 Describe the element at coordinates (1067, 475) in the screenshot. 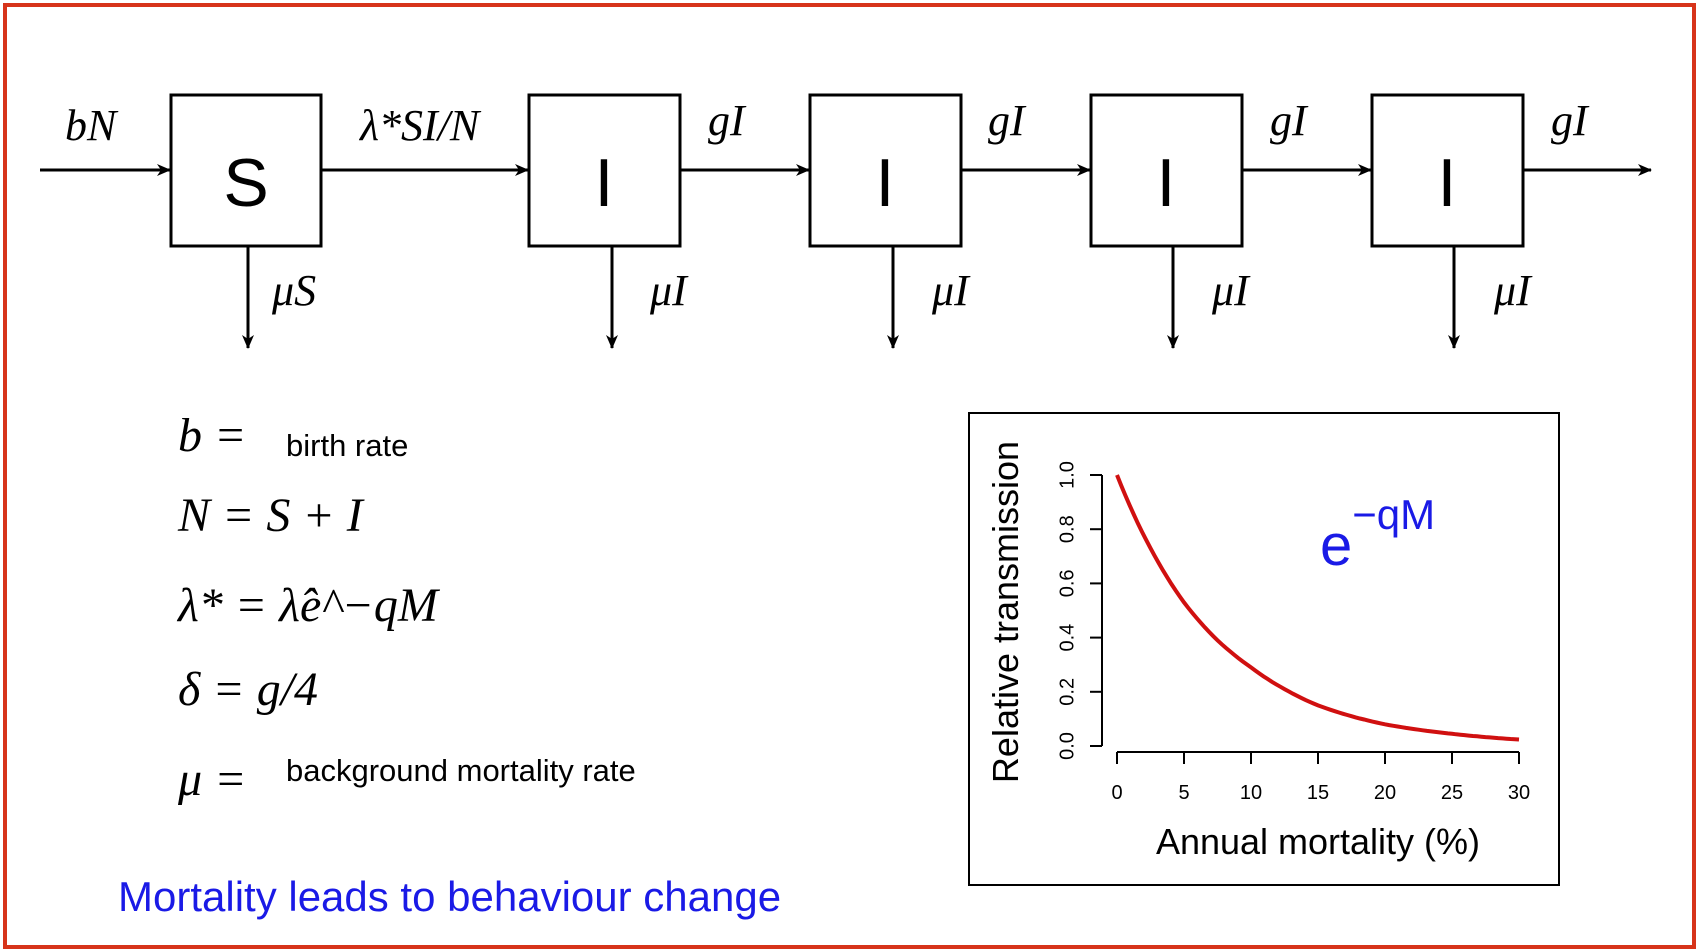

I see `chart-y-tick-label: 1.0` at that location.